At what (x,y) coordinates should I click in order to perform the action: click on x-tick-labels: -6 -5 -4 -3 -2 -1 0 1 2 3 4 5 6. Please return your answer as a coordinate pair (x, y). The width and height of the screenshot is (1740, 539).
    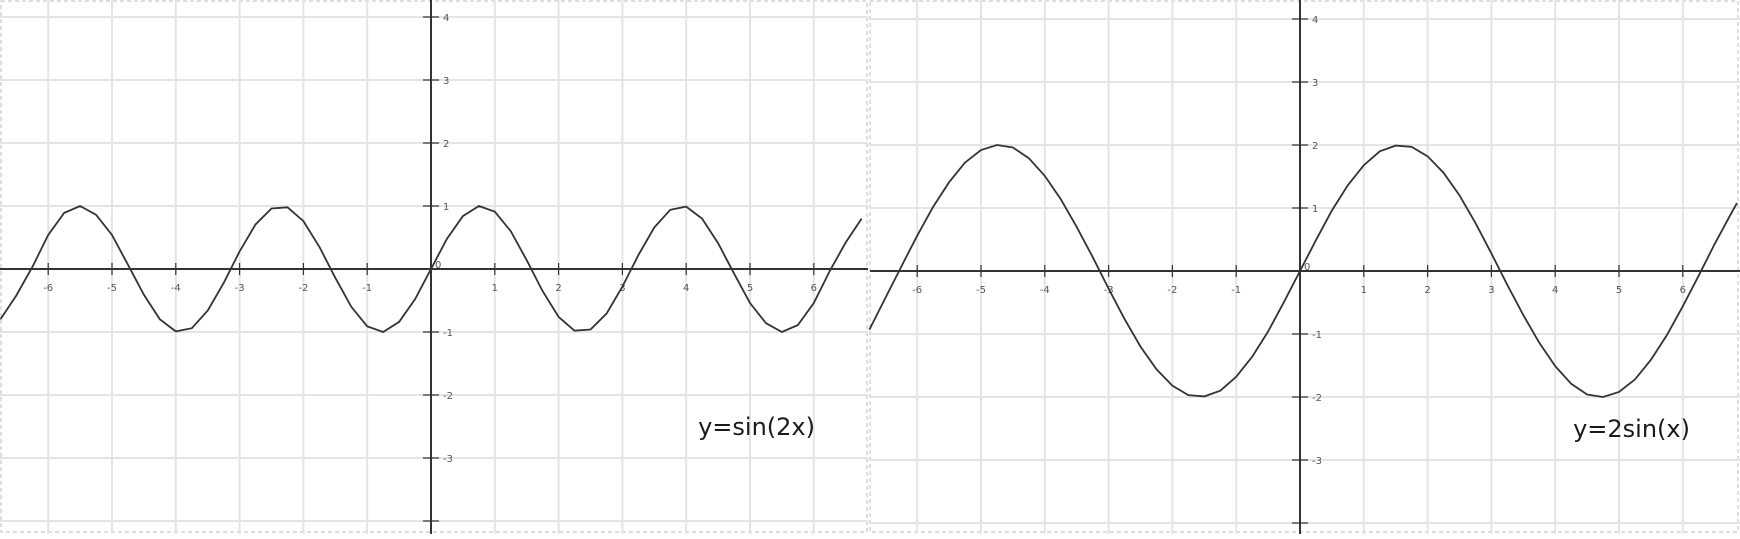
    Looking at the image, I should click on (430, 277).